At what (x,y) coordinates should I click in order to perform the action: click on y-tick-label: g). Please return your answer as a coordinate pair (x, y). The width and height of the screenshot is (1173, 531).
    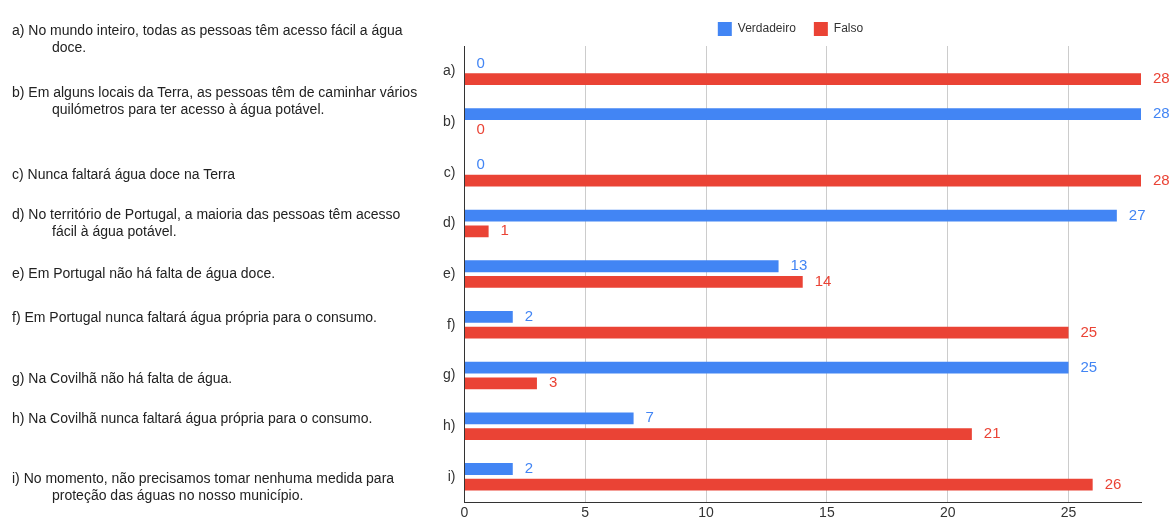
    Looking at the image, I should click on (449, 374).